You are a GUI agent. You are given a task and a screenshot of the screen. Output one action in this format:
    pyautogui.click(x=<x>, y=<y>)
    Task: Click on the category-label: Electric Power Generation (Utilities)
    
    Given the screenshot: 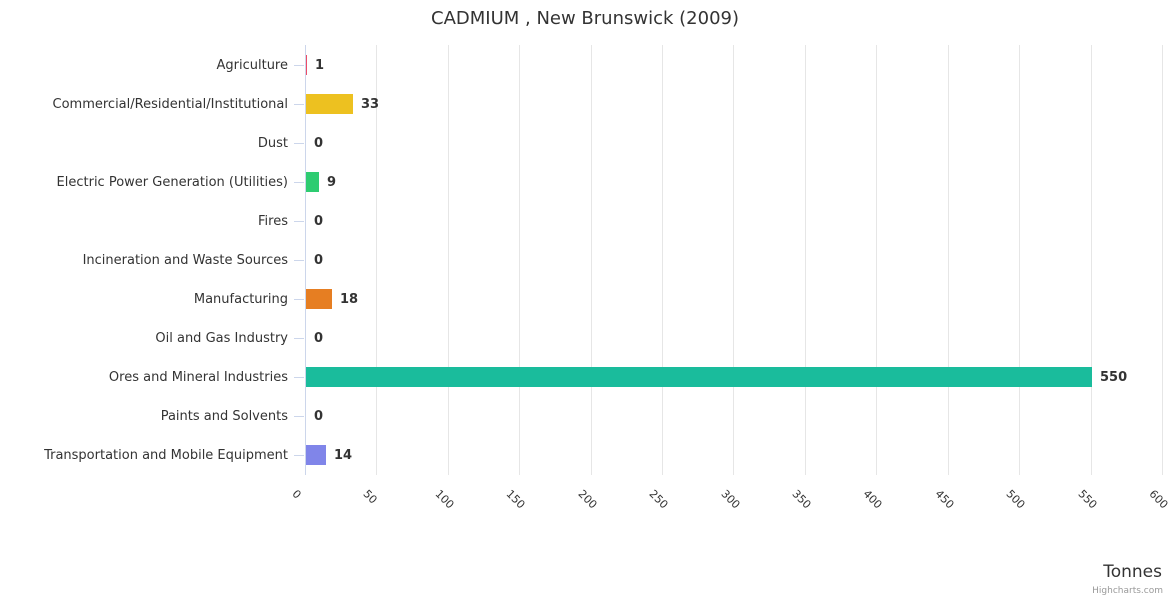 What is the action you would take?
    pyautogui.click(x=172, y=182)
    